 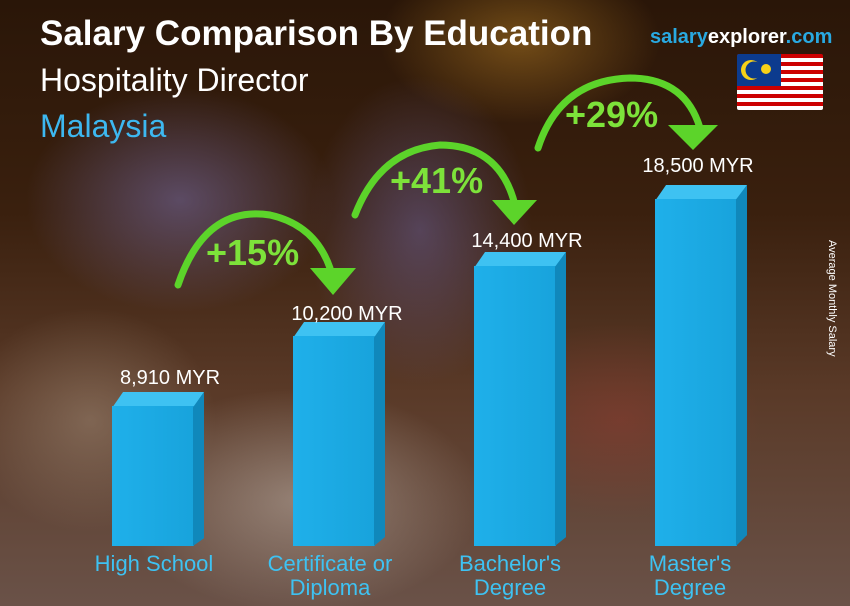 I want to click on category-line-1: High School, so click(x=154, y=563).